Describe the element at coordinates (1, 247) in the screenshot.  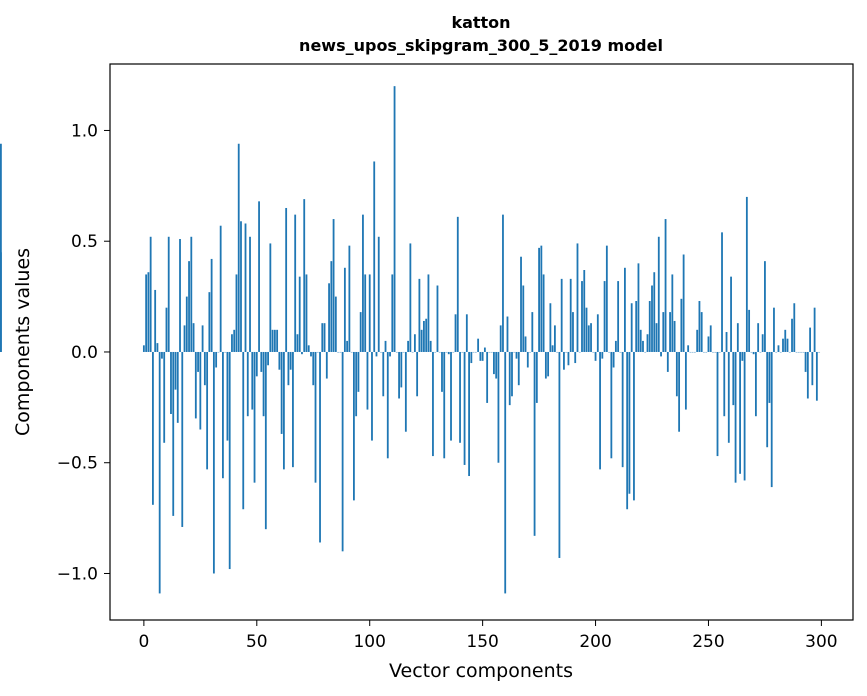
I see `bar-undefined` at that location.